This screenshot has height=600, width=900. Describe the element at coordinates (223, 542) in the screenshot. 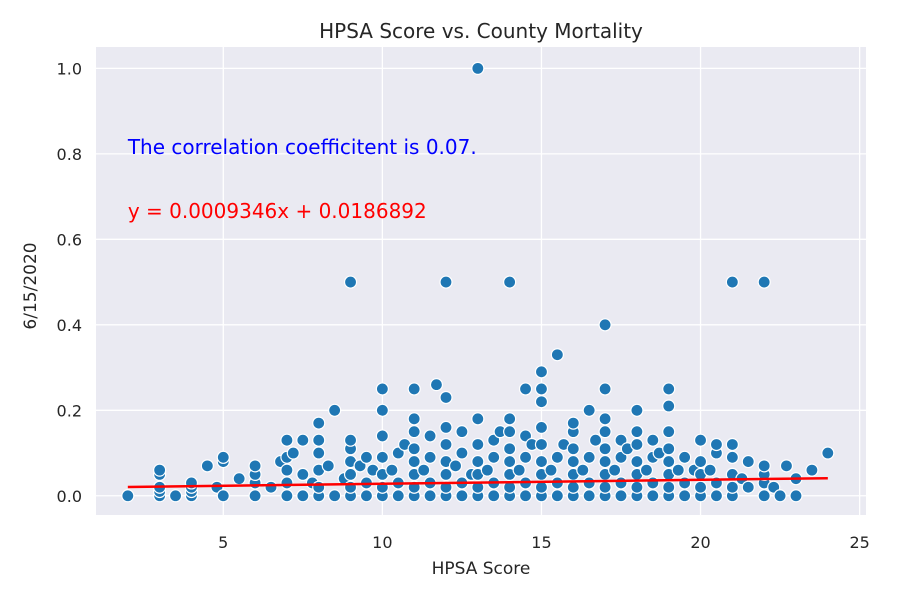

I see `x-tick-label: 5` at that location.